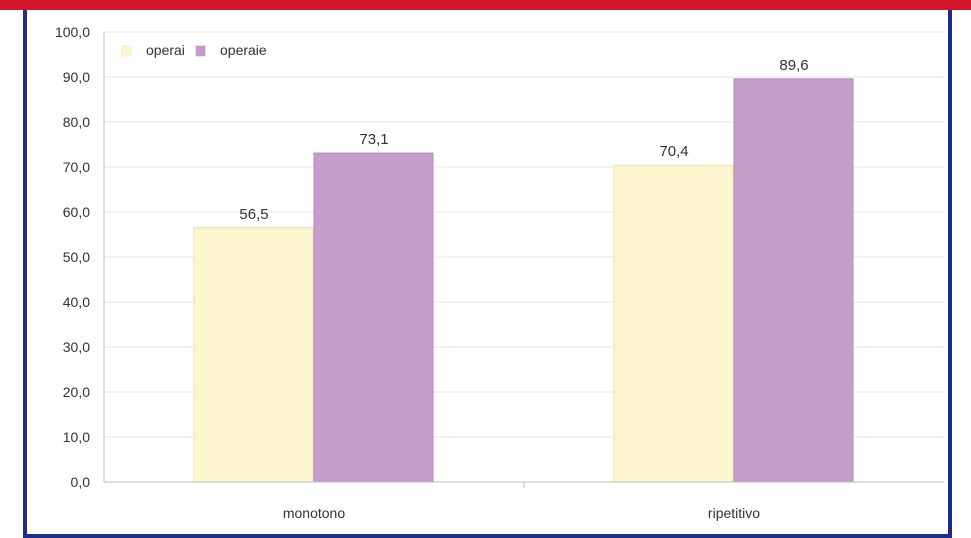 This screenshot has height=538, width=971. What do you see at coordinates (793, 280) in the screenshot?
I see `bar-operaie-ripetitivo` at bounding box center [793, 280].